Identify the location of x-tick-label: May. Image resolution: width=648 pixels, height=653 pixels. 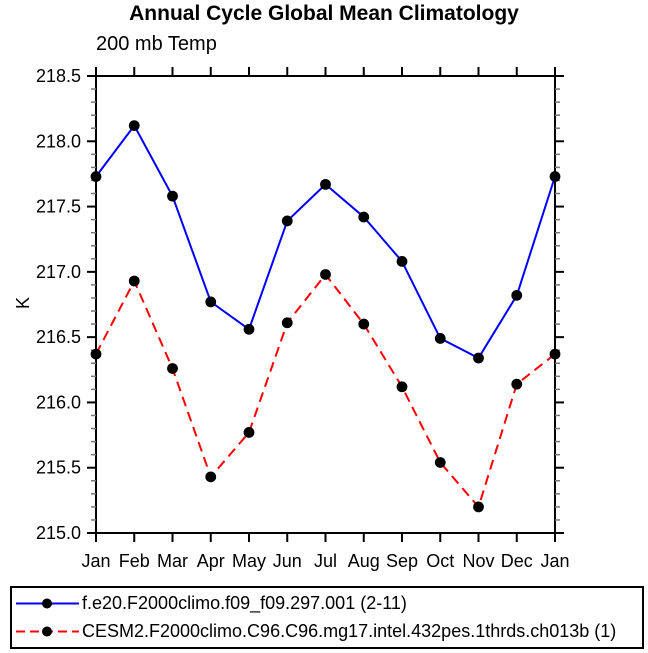
(249, 561).